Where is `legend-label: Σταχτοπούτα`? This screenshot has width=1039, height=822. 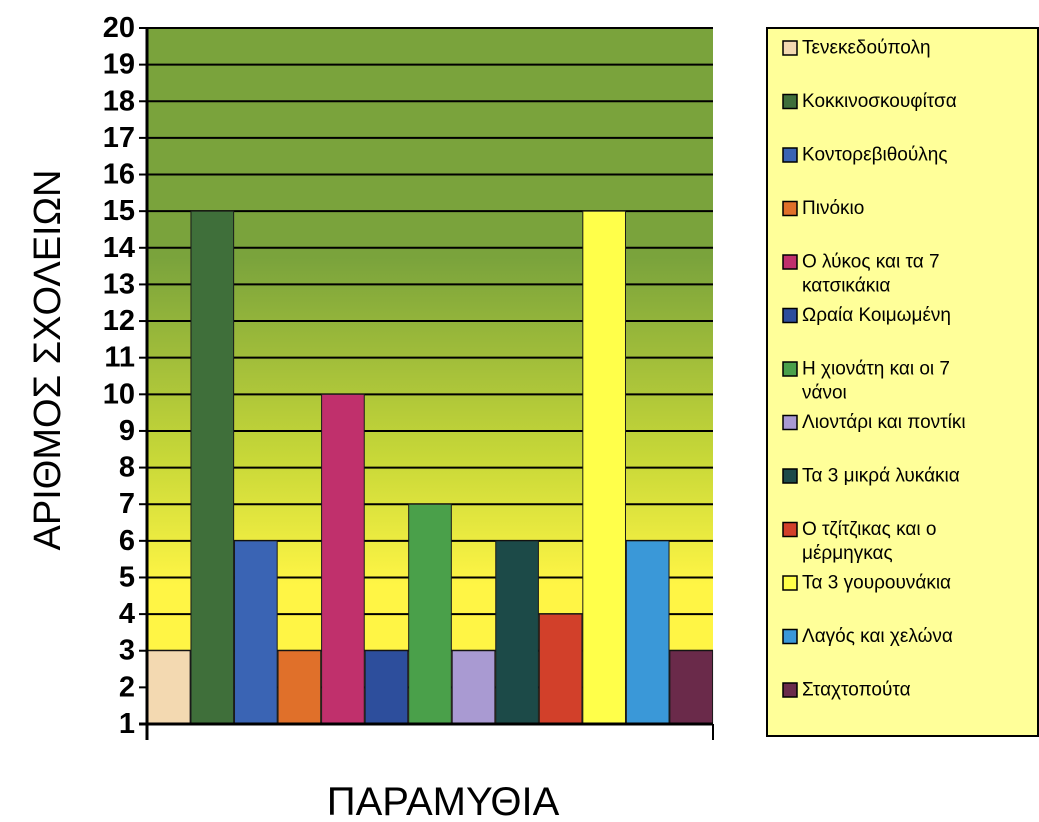
legend-label: Σταχτοπούτα is located at coordinates (856, 690).